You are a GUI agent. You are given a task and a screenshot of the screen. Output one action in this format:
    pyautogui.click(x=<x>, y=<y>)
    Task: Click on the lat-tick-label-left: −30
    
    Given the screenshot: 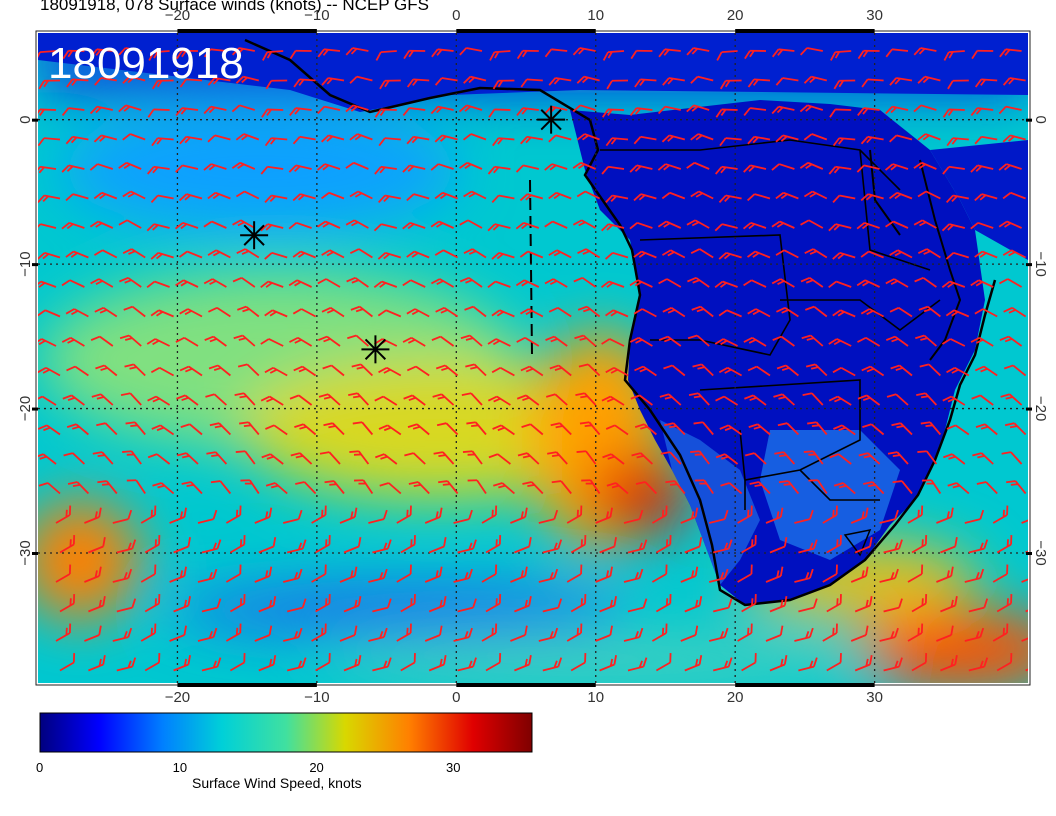 What is the action you would take?
    pyautogui.click(x=25, y=552)
    